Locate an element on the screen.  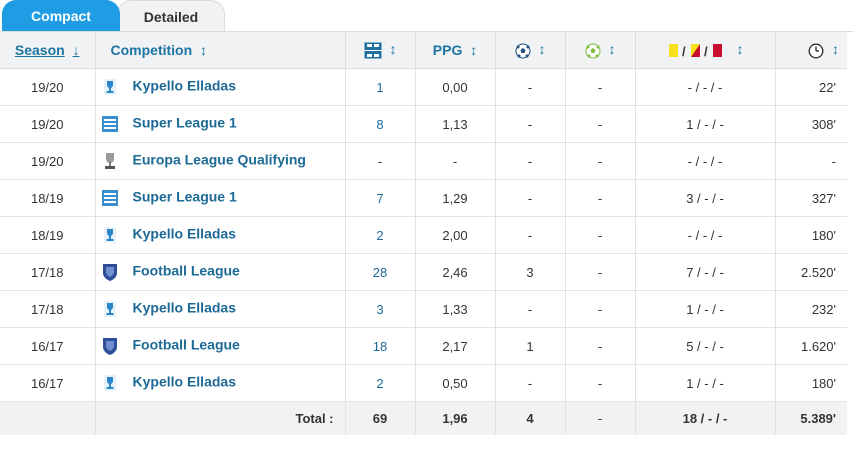
season-cell: 18/19 is located at coordinates (47, 235).